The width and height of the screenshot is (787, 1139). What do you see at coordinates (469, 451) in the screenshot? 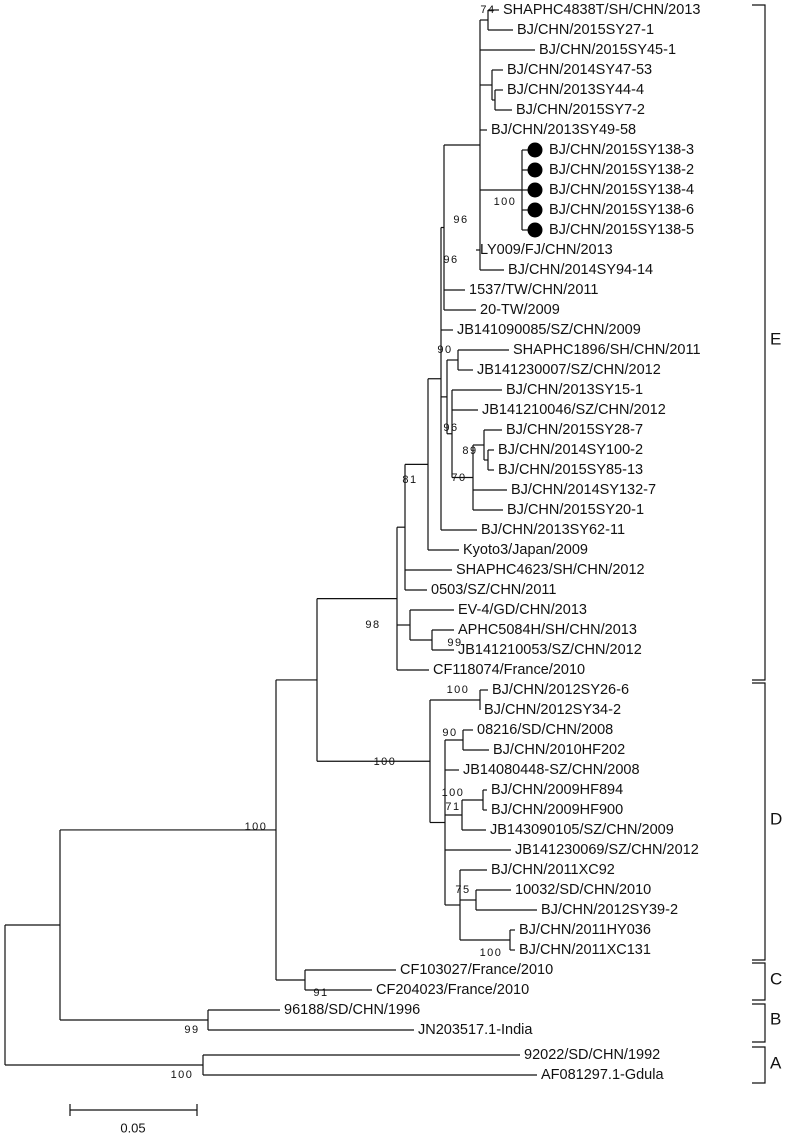
I see `bootstrap-value: 89` at bounding box center [469, 451].